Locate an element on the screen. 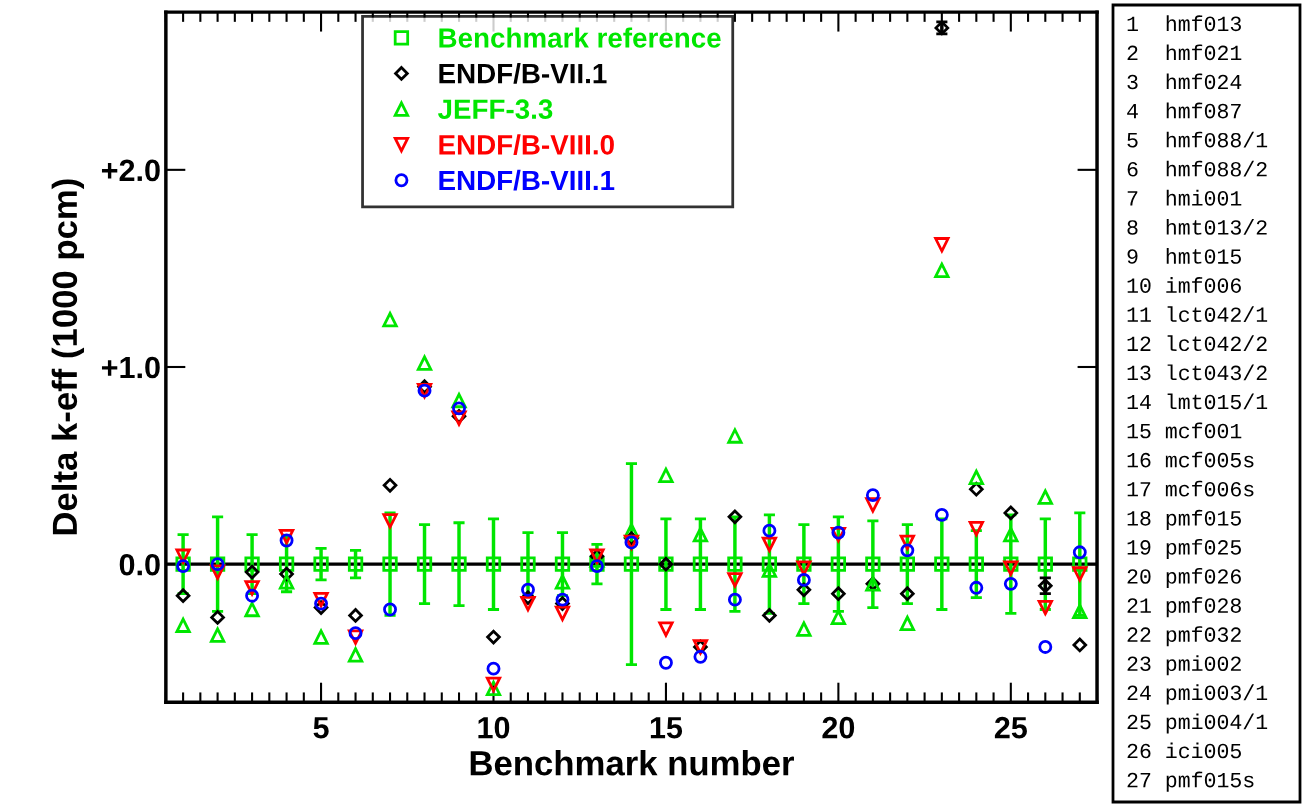 The image size is (1306, 808). text: 17 mcf006s is located at coordinates (1190, 488).